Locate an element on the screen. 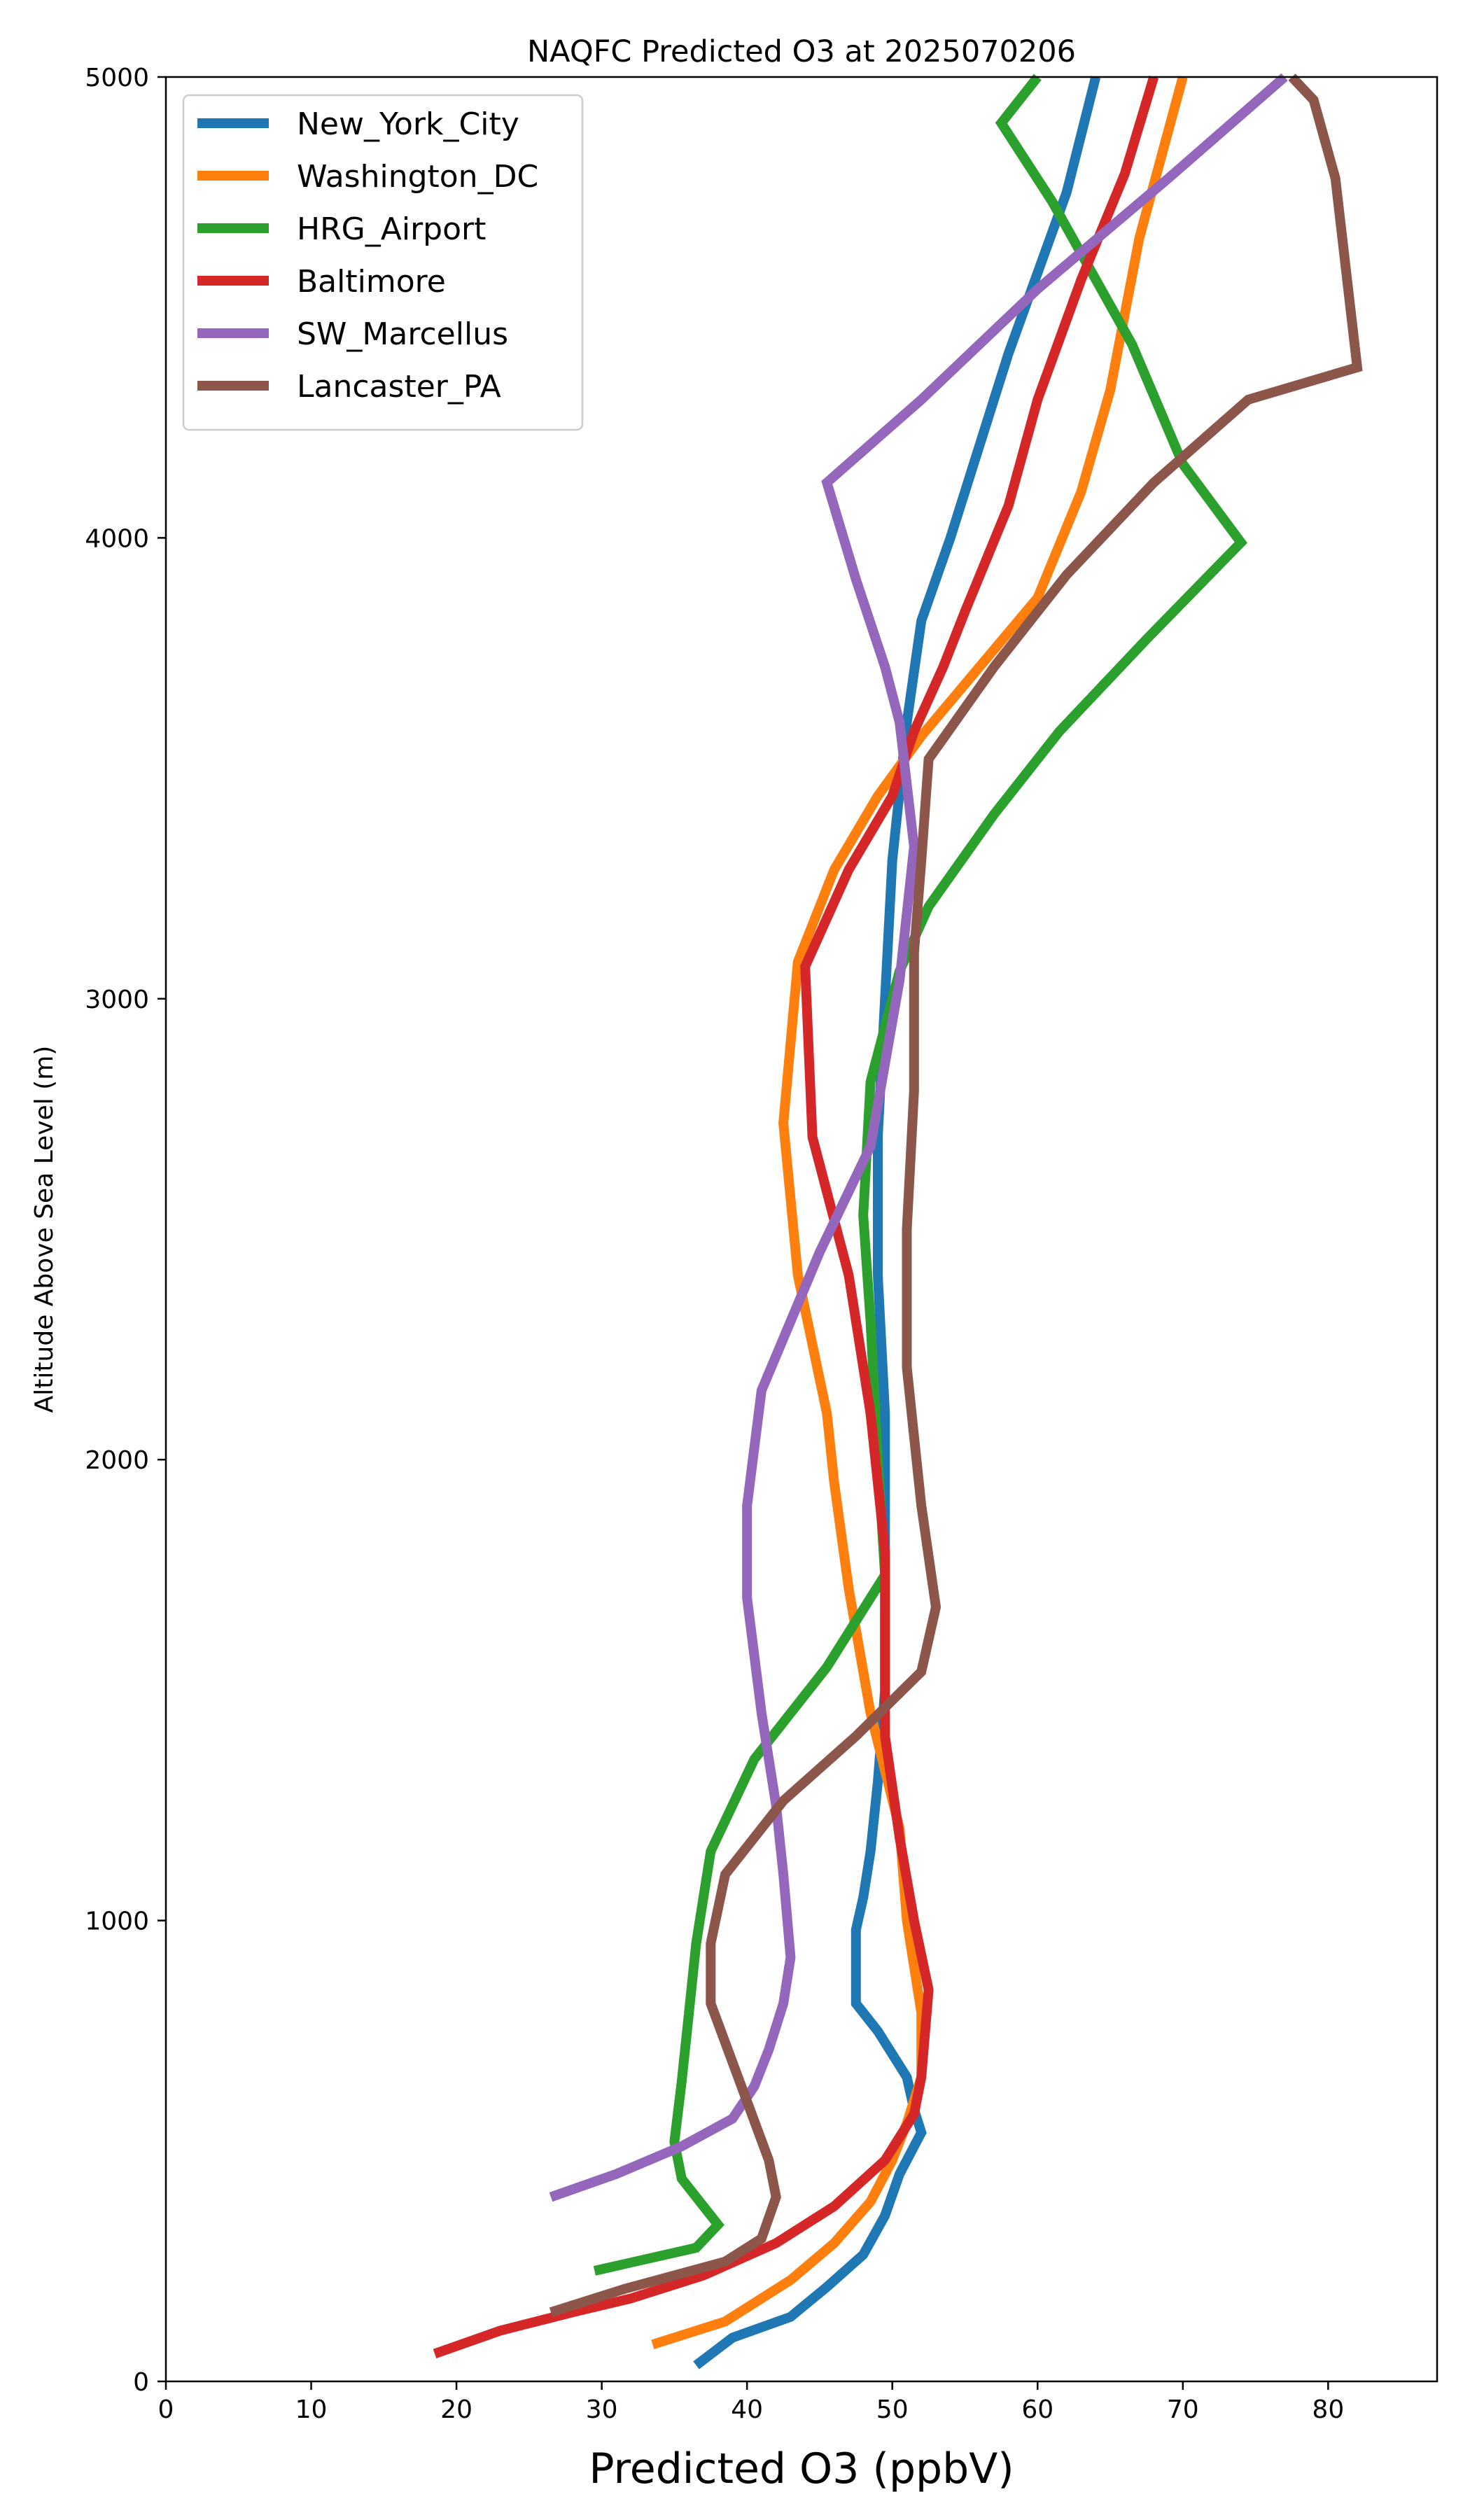  y-tick-label: 3000 is located at coordinates (117, 1000).